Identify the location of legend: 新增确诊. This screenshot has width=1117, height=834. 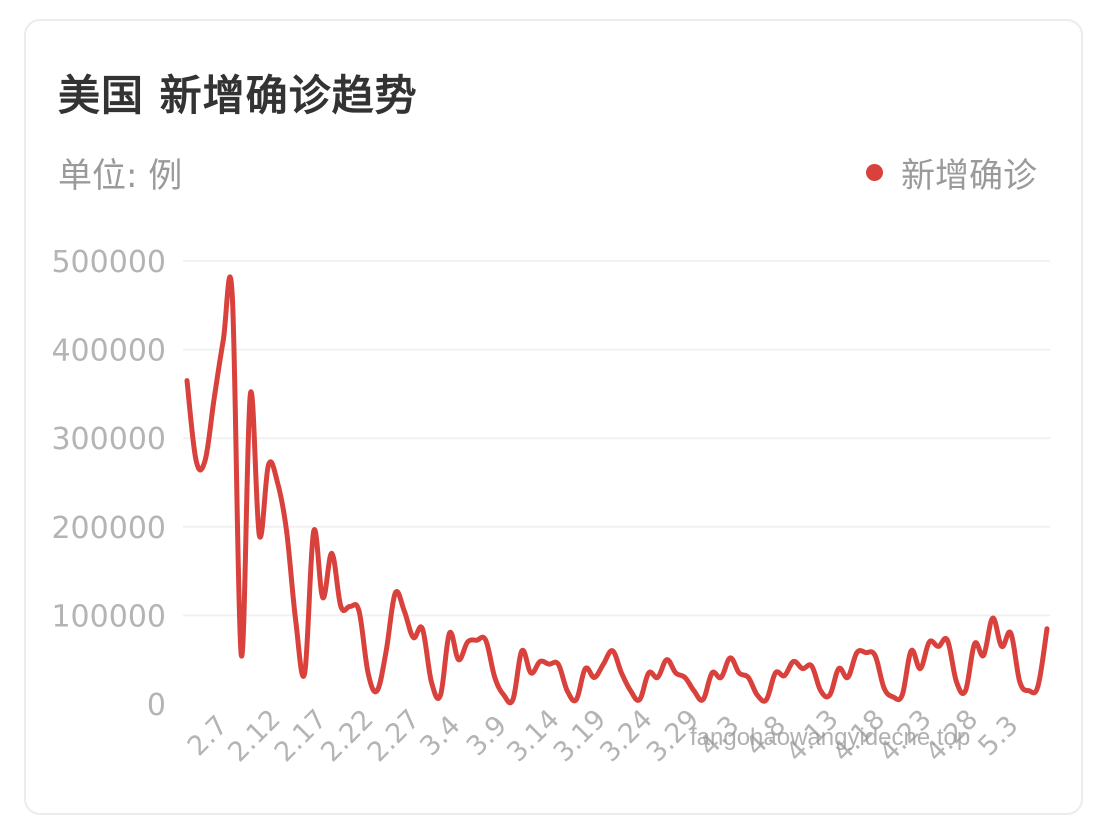
(951, 172).